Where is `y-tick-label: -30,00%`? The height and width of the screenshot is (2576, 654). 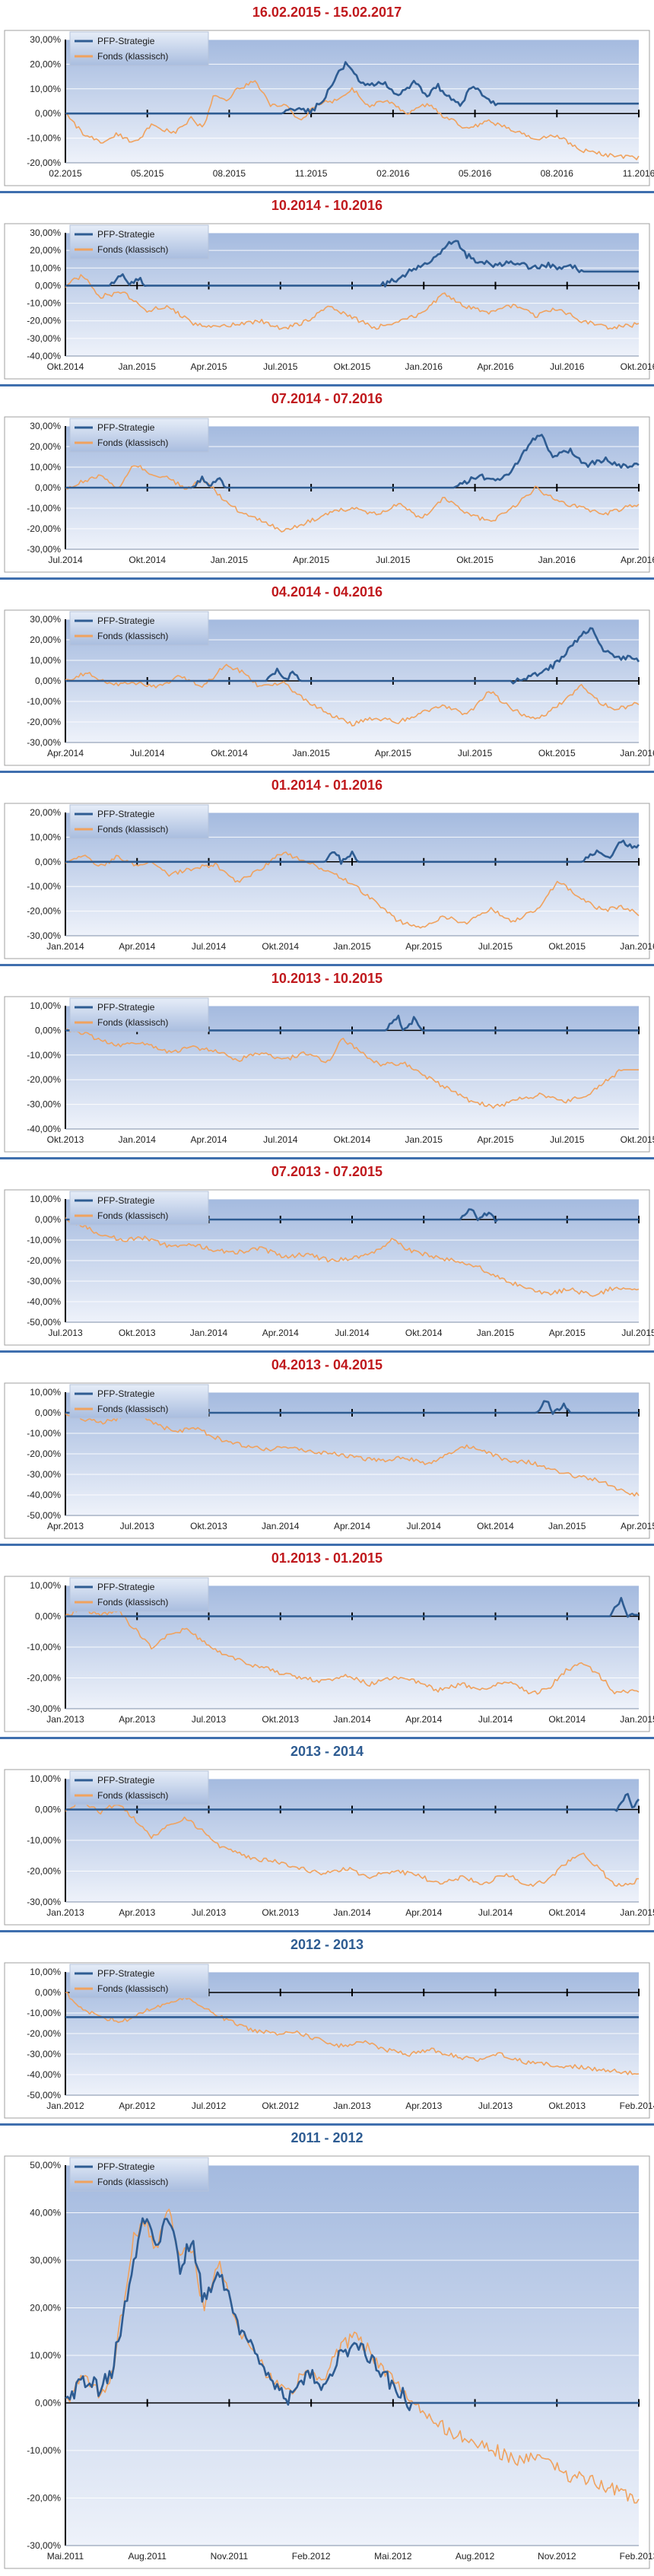
y-tick-label: -30,00% is located at coordinates (44, 1281).